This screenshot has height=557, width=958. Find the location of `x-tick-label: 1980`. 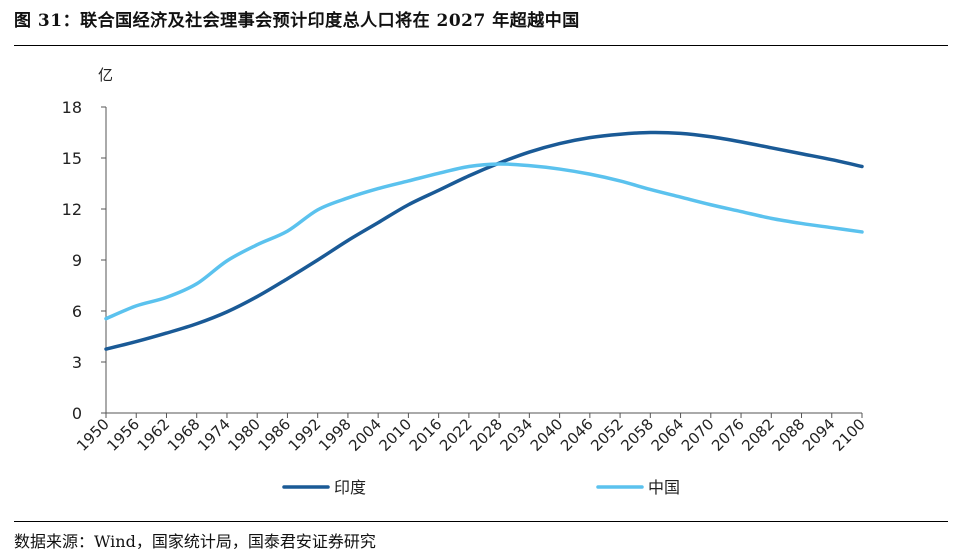

x-tick-label: 1980 is located at coordinates (244, 435).